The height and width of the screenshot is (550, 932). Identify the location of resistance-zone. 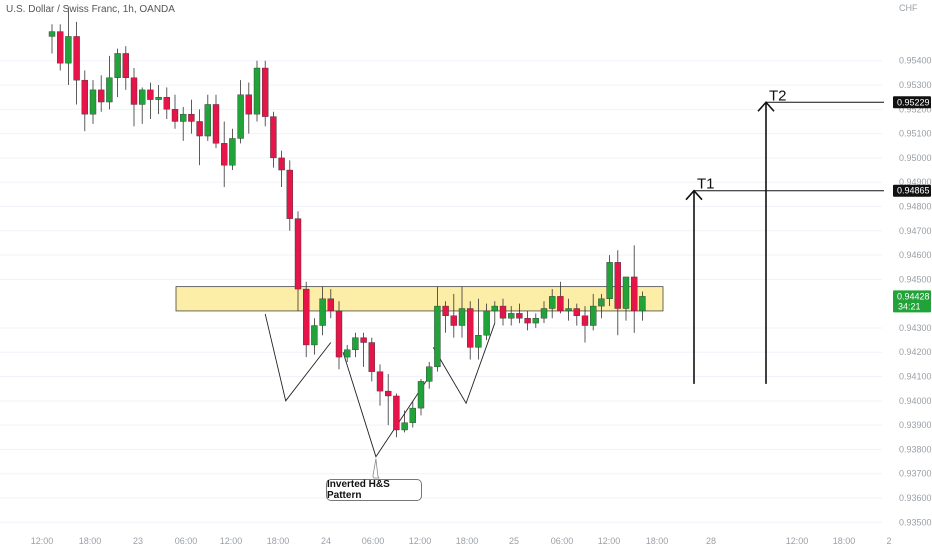
(419, 299).